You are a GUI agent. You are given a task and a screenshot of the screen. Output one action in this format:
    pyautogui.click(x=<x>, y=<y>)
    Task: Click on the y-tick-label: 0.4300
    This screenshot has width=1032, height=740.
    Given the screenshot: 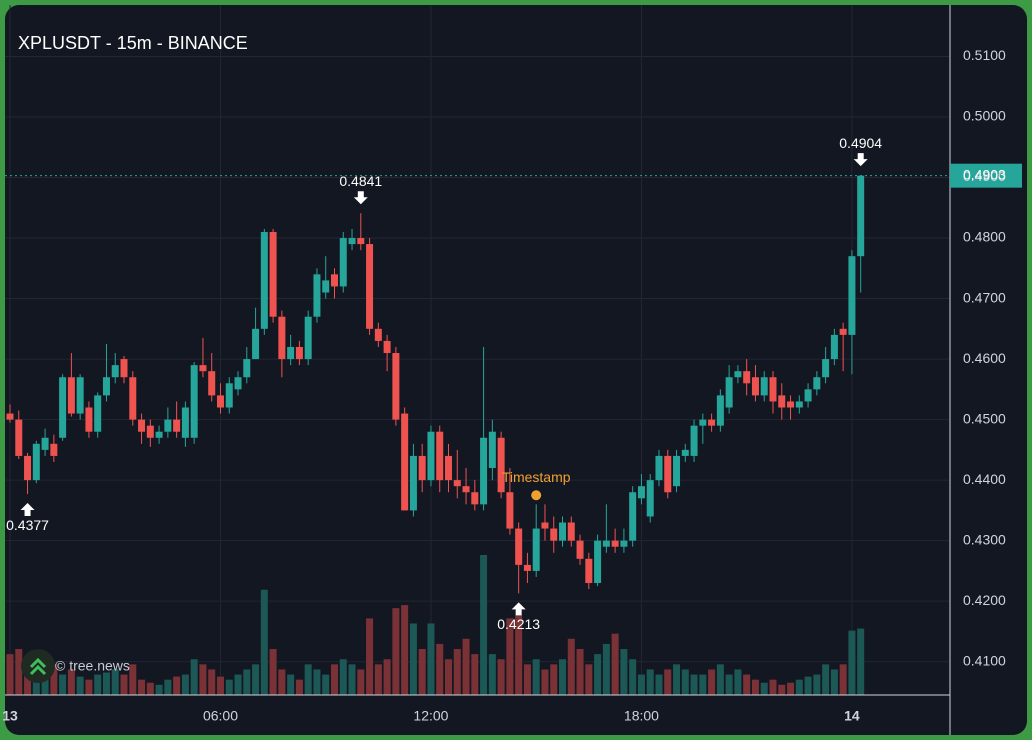 What is the action you would take?
    pyautogui.click(x=984, y=539)
    